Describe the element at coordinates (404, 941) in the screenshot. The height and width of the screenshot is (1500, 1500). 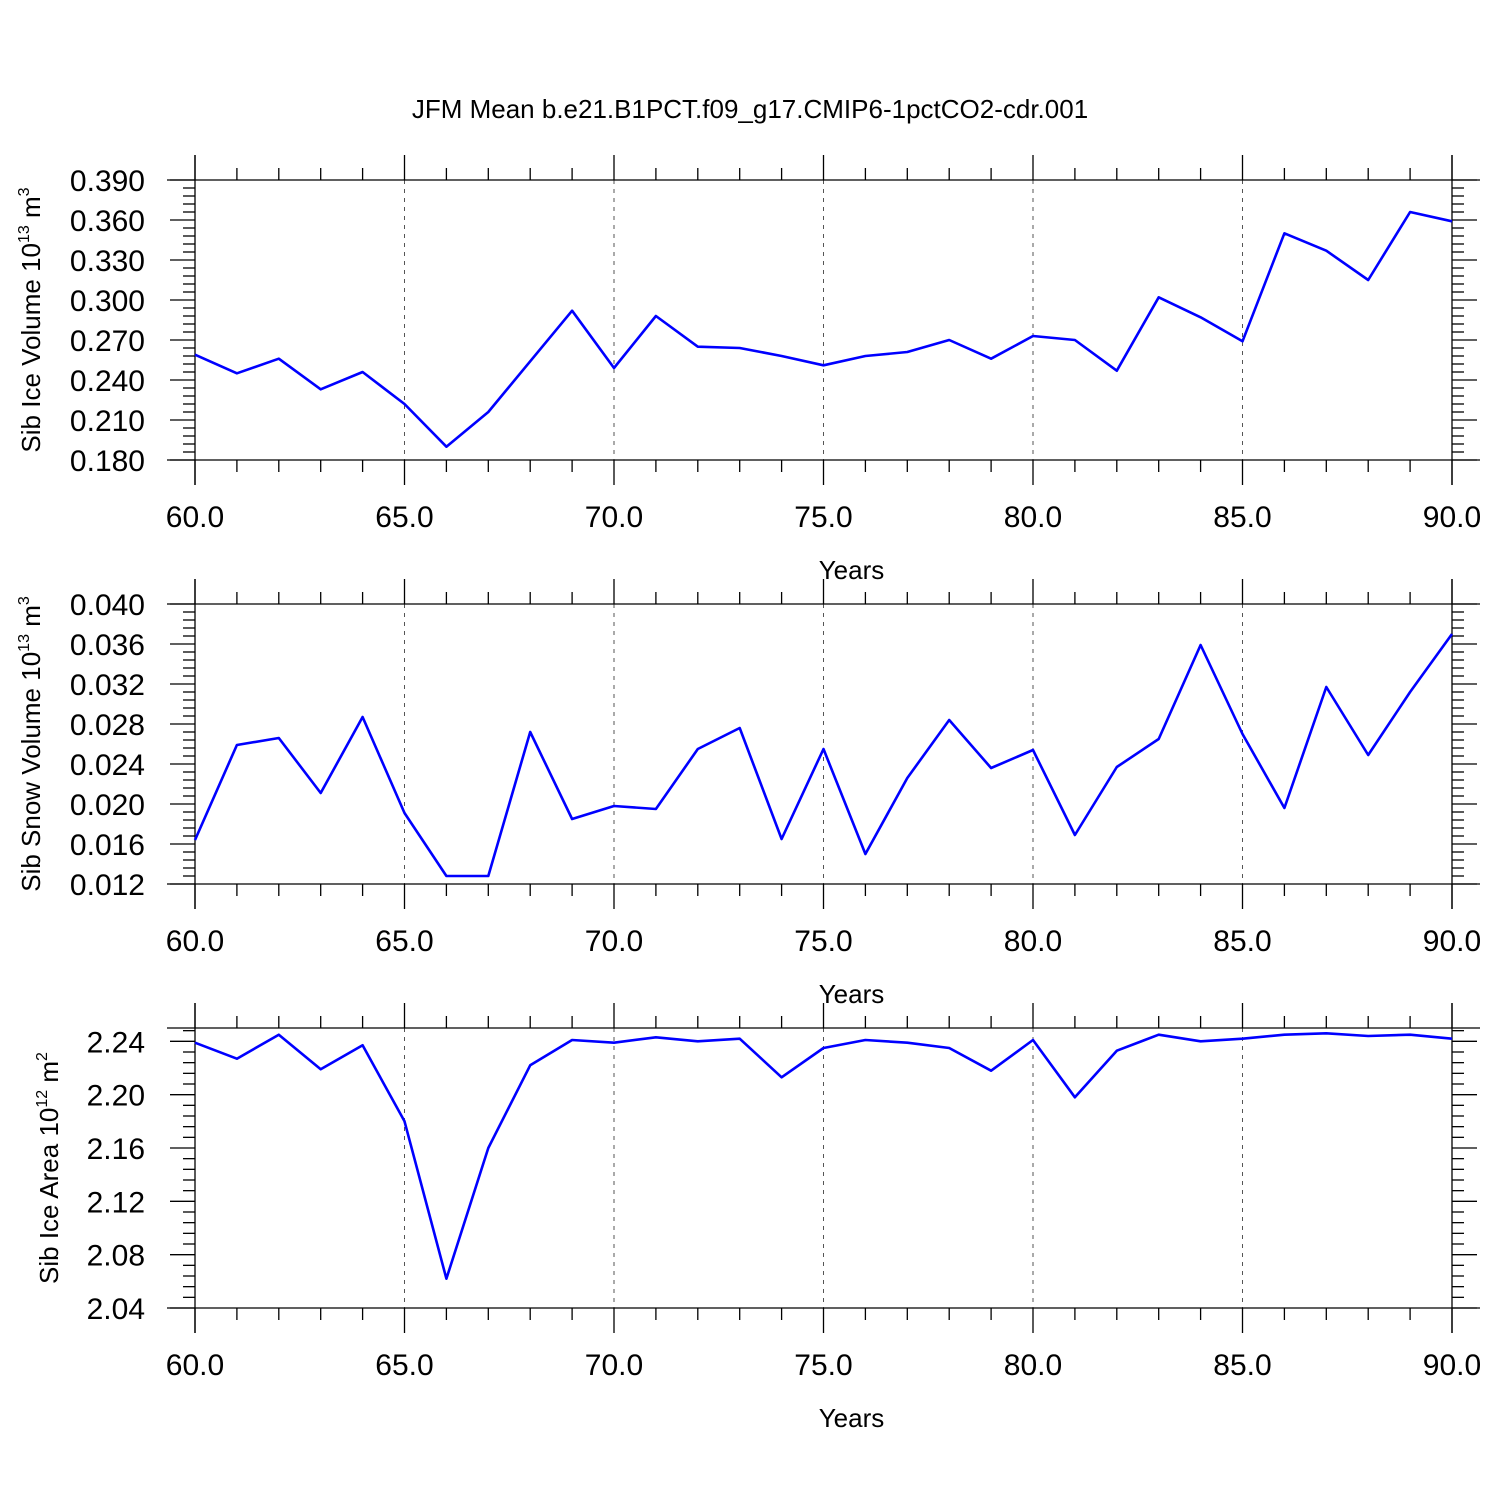
I see `snow-volume-x-tick-label: 65.0` at that location.